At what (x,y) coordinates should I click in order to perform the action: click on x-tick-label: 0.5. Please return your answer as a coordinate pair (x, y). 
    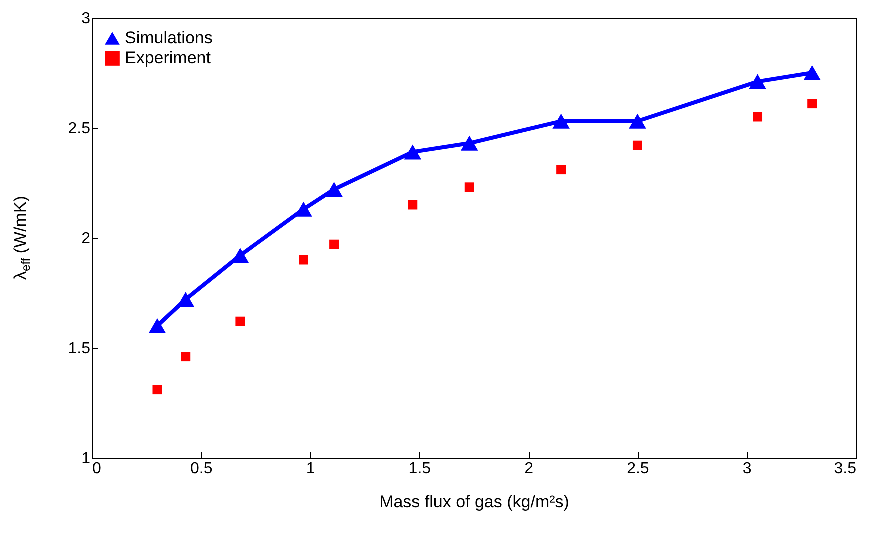
    Looking at the image, I should click on (201, 469).